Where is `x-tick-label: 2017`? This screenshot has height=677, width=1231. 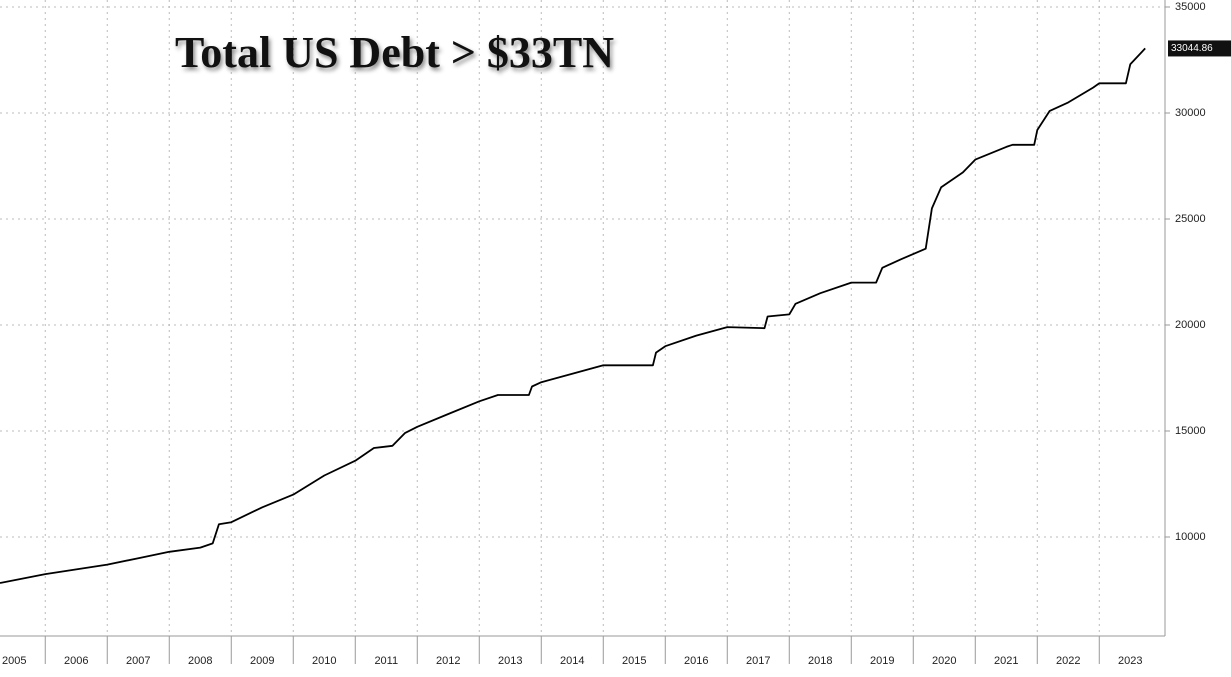 x-tick-label: 2017 is located at coordinates (758, 661).